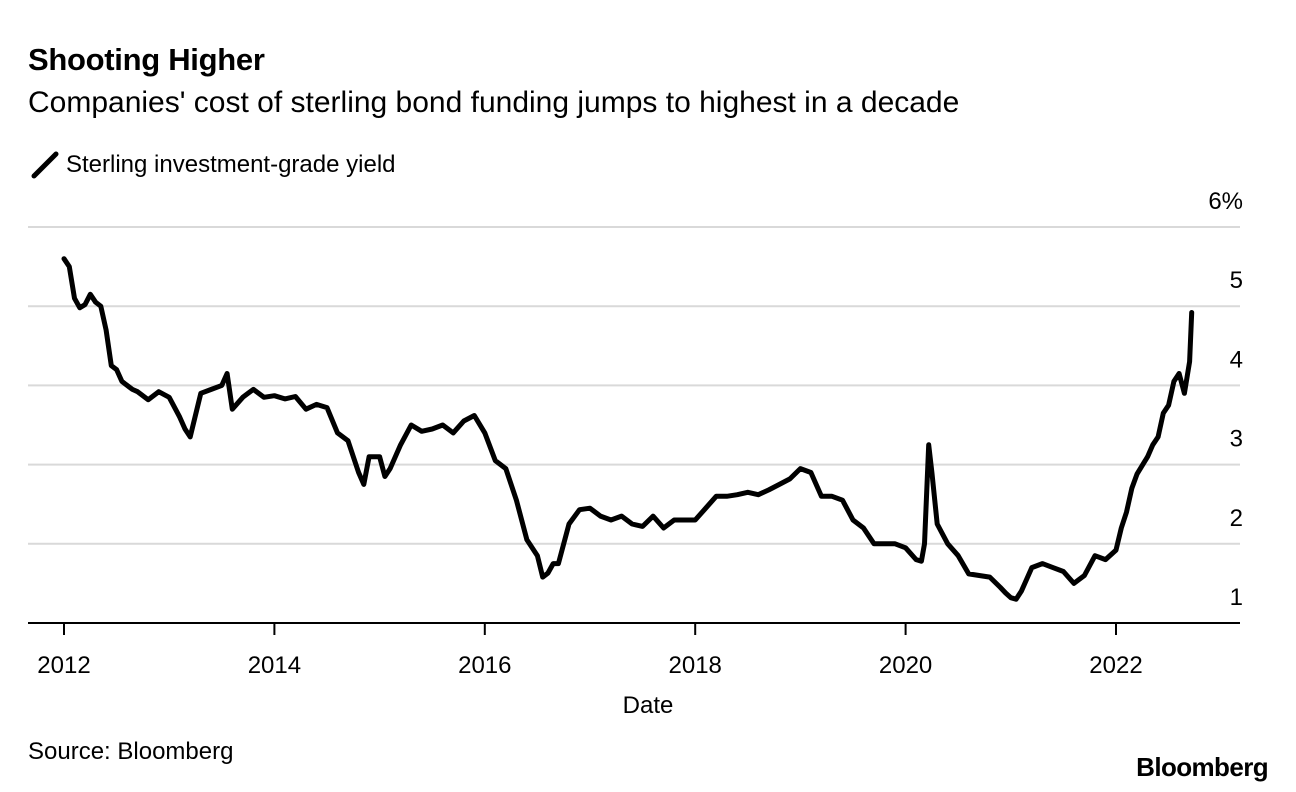 This screenshot has height=792, width=1296. What do you see at coordinates (905, 665) in the screenshot?
I see `x-tick-label: 2020` at bounding box center [905, 665].